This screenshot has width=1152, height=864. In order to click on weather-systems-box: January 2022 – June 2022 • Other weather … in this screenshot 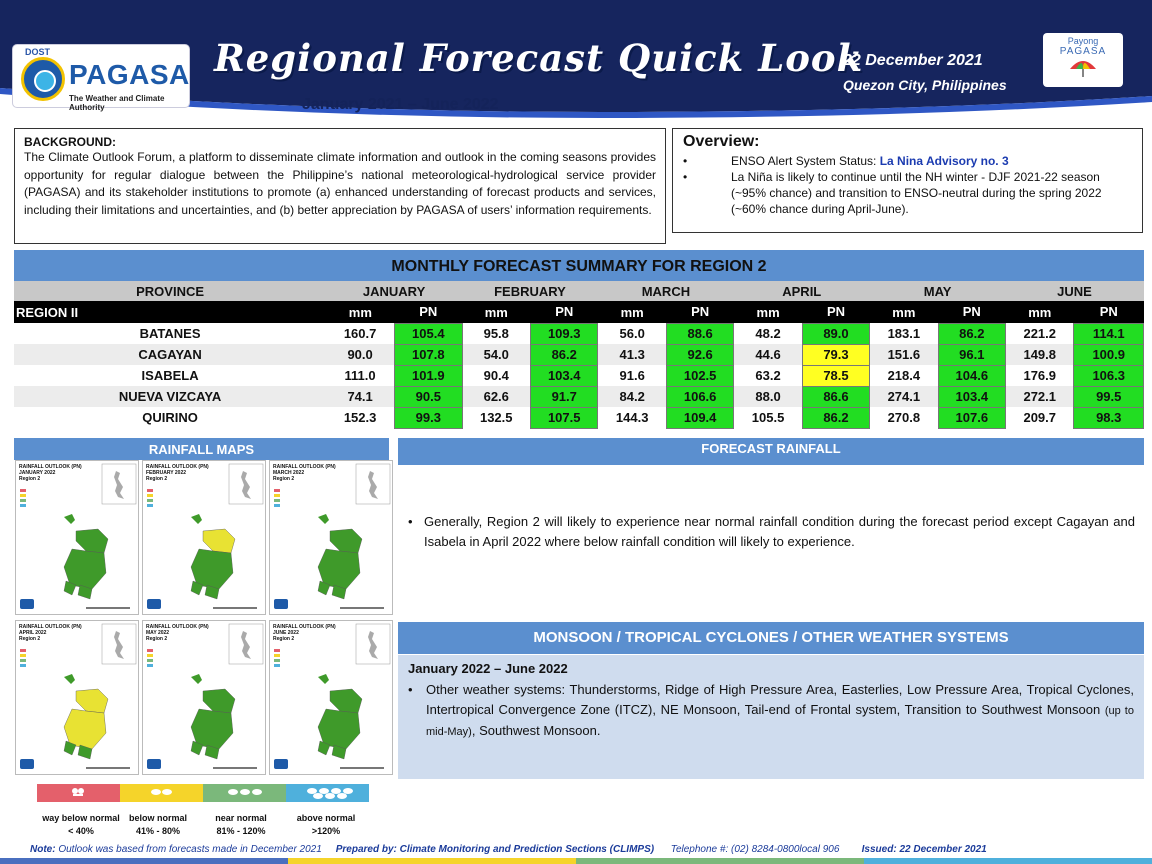, I will do `click(771, 717)`.